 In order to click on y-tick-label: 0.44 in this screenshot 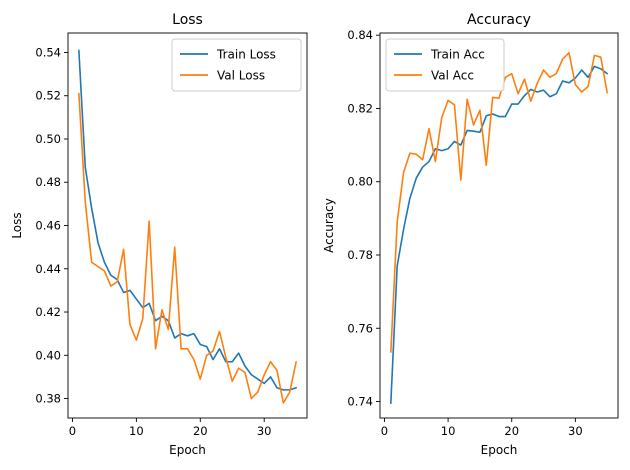, I will do `click(48, 269)`.